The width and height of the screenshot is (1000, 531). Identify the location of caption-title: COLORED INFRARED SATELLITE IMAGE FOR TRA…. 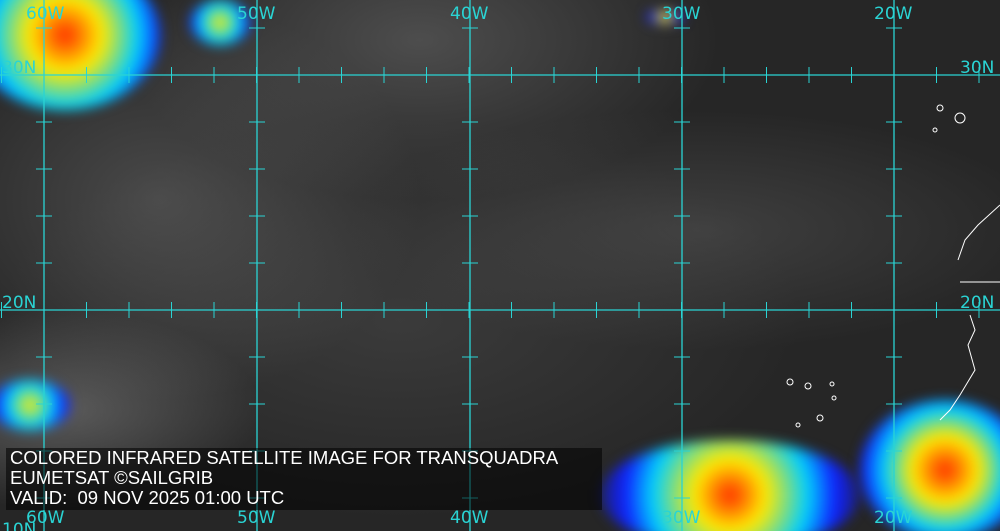
(284, 457).